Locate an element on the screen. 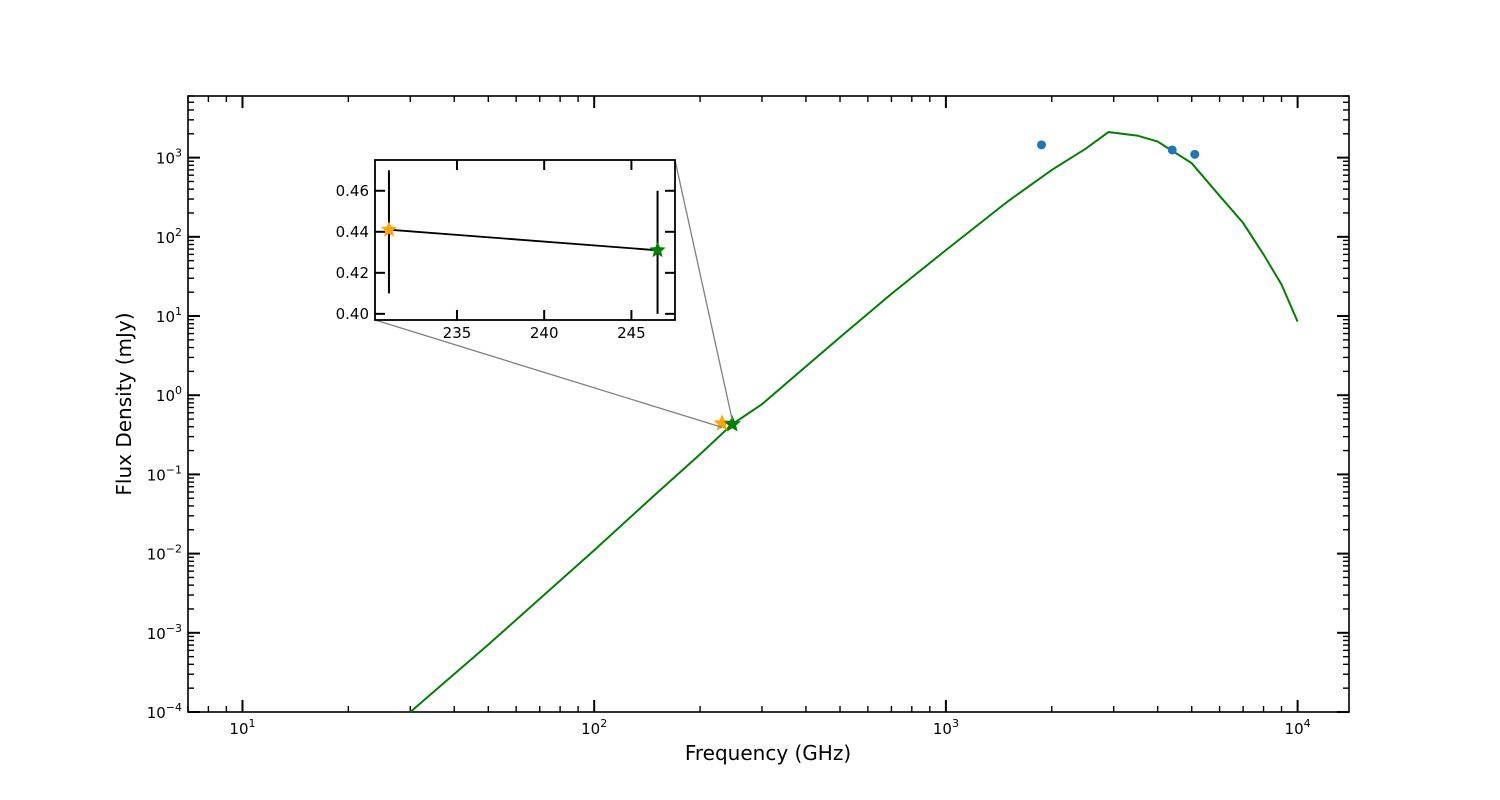  inset-x-tick-label: 245 is located at coordinates (631, 333).